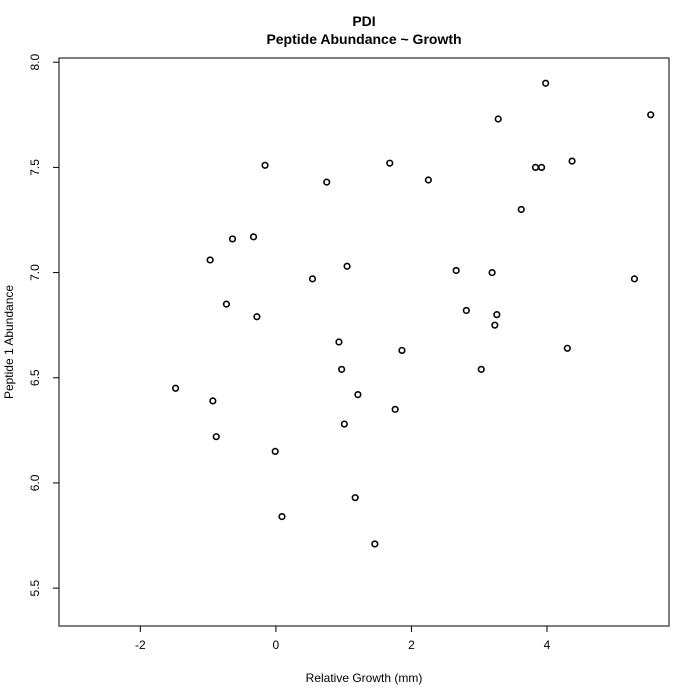 The width and height of the screenshot is (700, 700). What do you see at coordinates (9, 342) in the screenshot?
I see `y-axis-label: Peptide 1 Abundance` at bounding box center [9, 342].